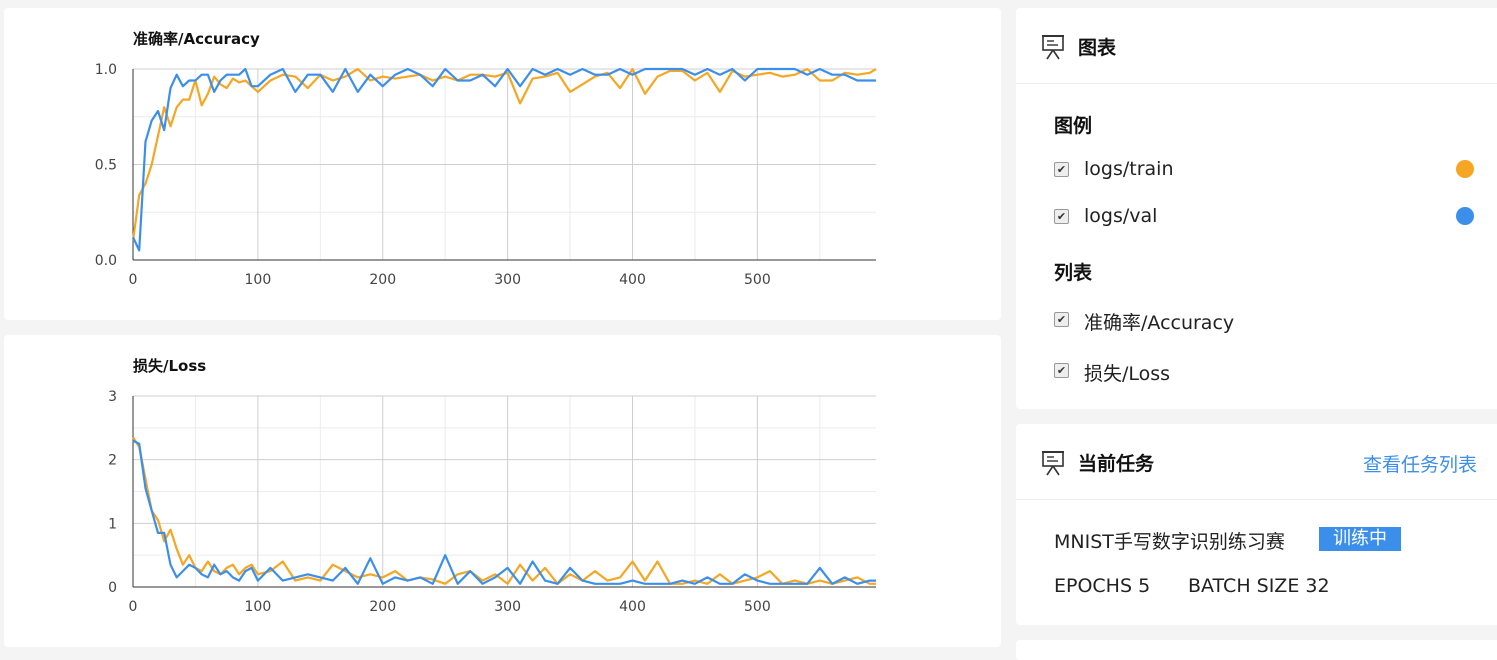 The image size is (1497, 660). Describe the element at coordinates (1061, 370) in the screenshot. I see `list-loss-checkbox: ✔` at that location.